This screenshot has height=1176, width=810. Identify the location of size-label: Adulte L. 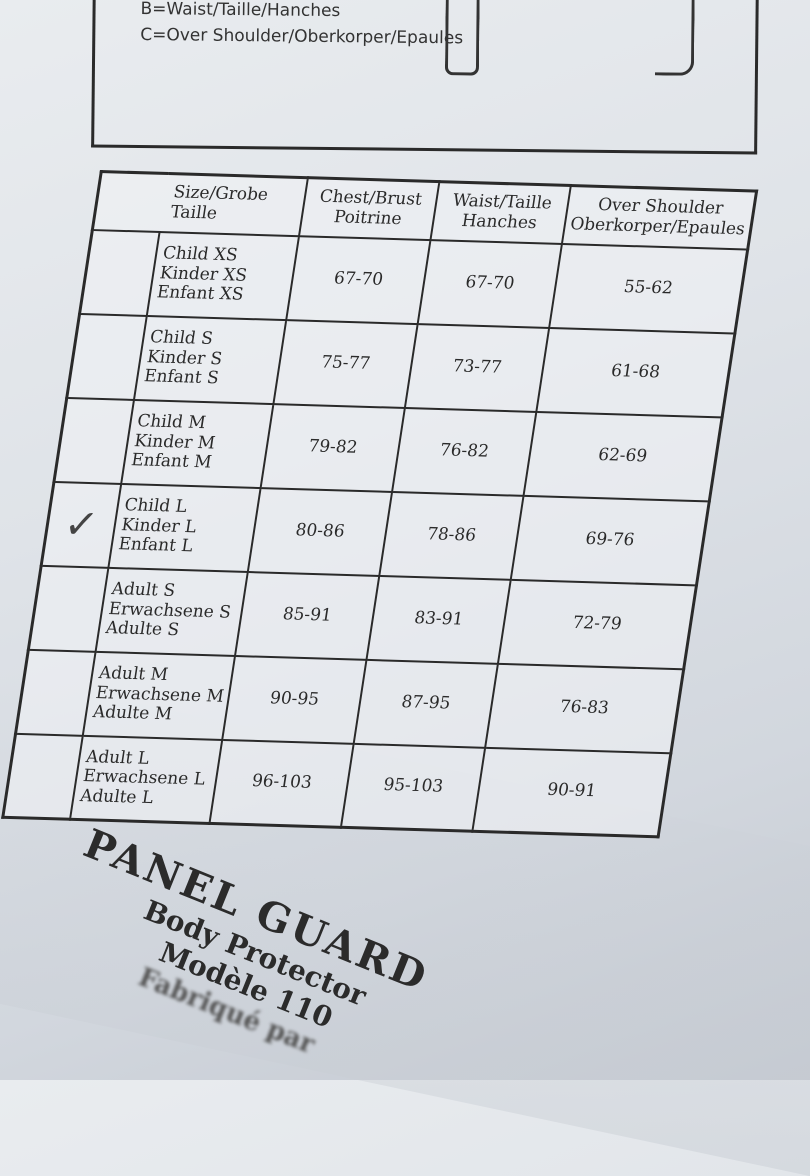
(116, 797).